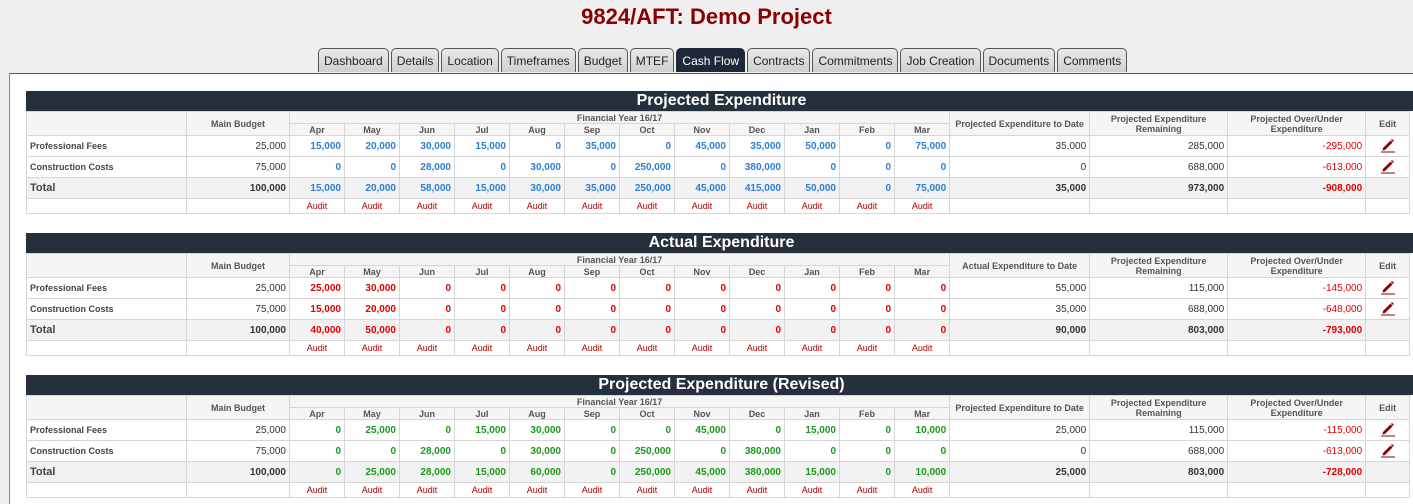 The height and width of the screenshot is (504, 1413). Describe the element at coordinates (353, 60) in the screenshot. I see `tab-dashboard: Dashboard` at that location.